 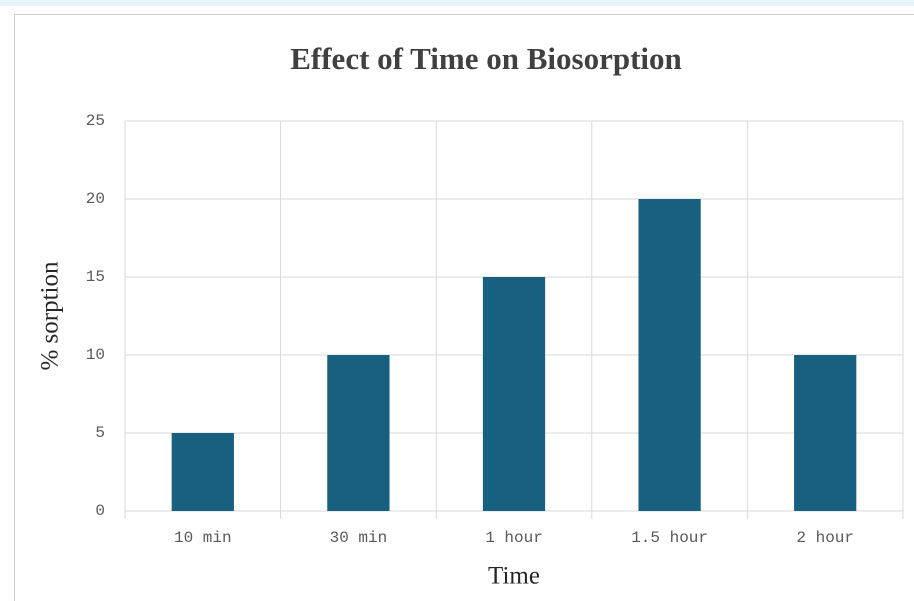 I want to click on y-tick-label: 25, so click(x=95, y=121).